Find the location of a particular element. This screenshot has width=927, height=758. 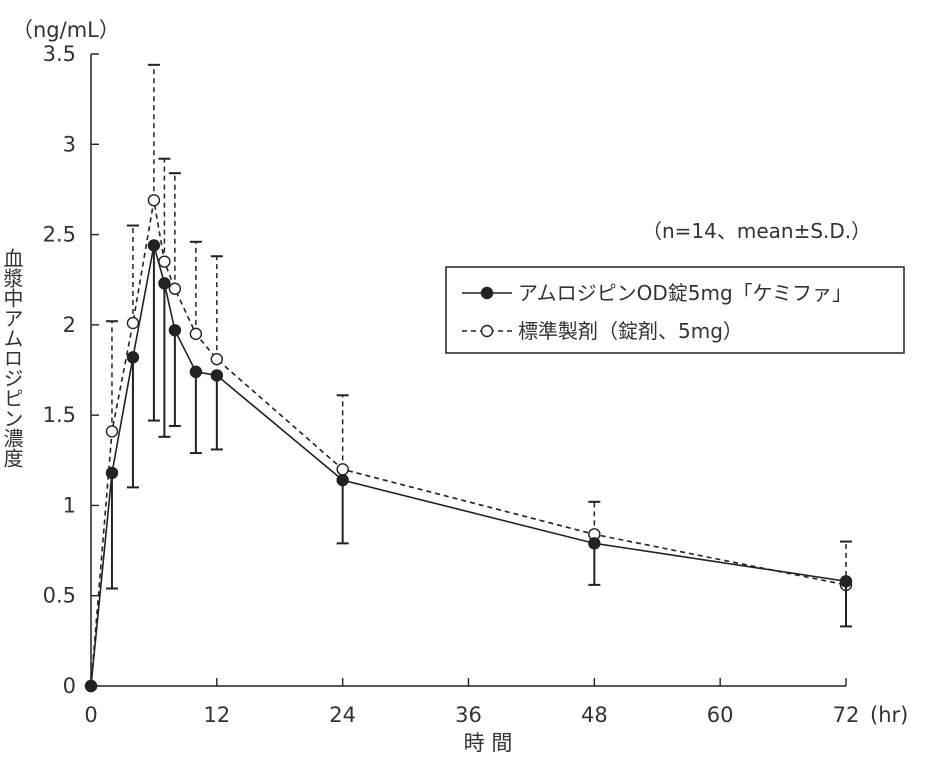

x-tick-label: 72 is located at coordinates (846, 715).